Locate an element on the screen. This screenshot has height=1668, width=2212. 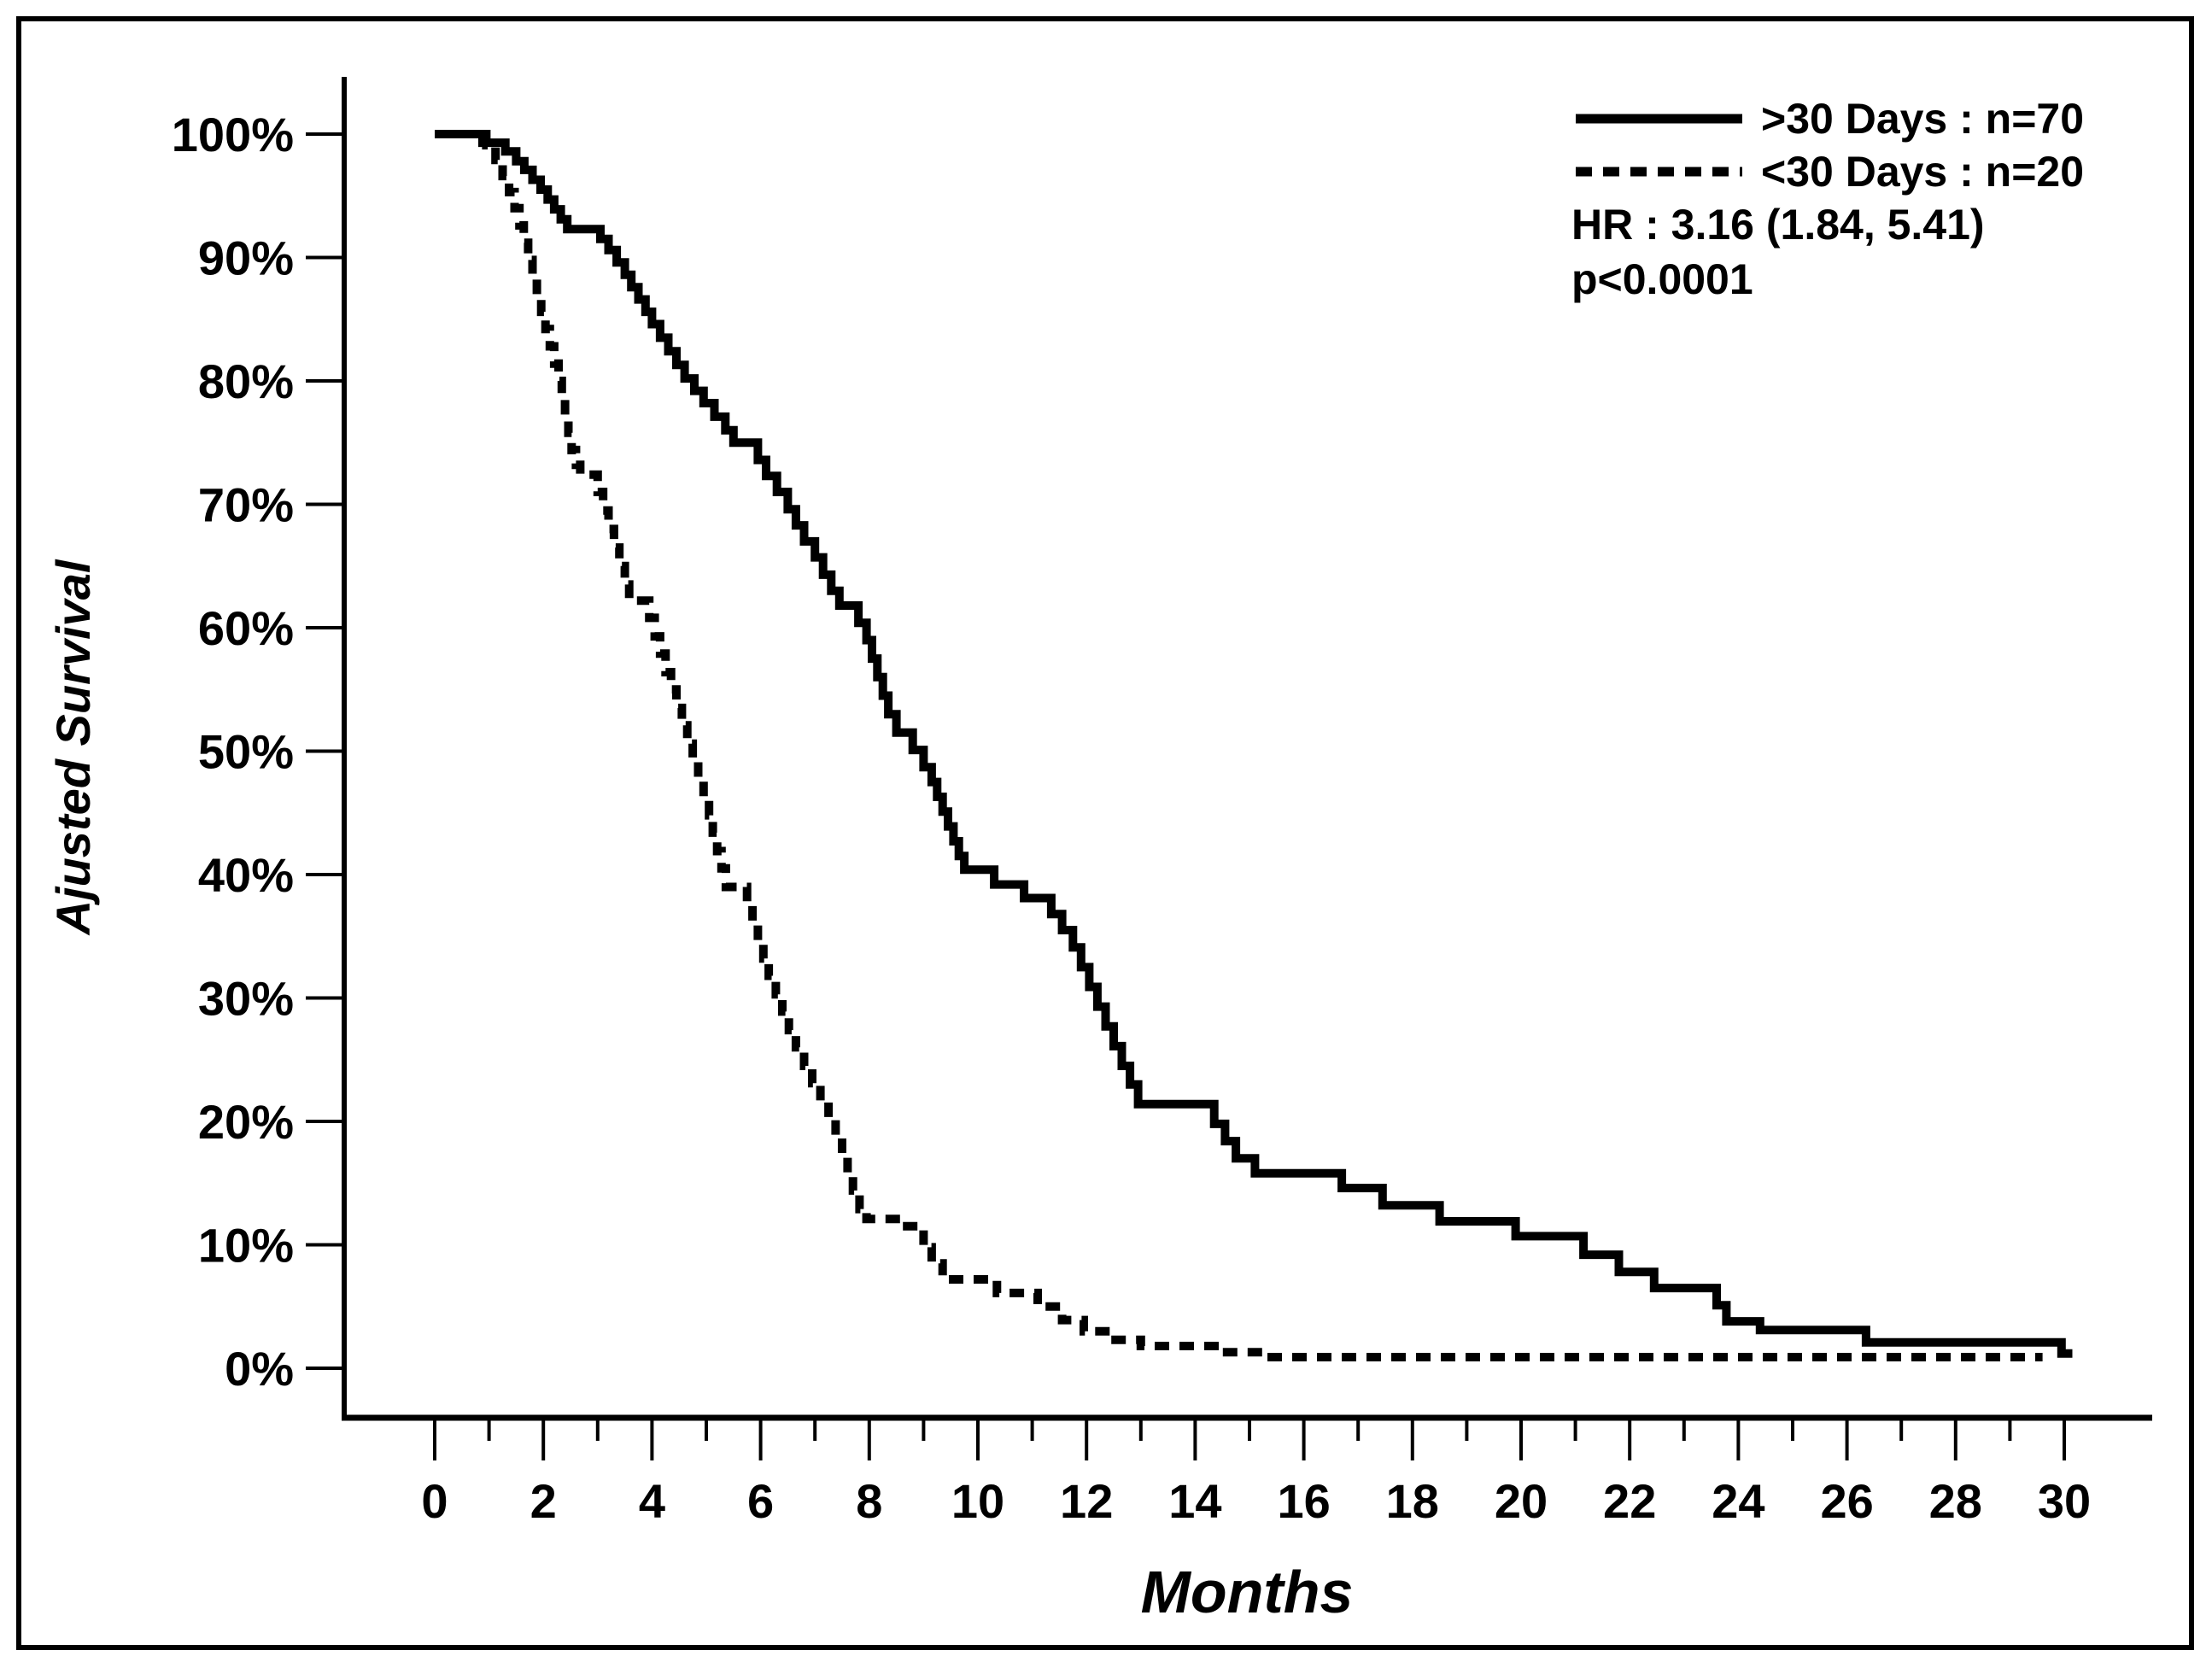
y-tick-label: 40% is located at coordinates (246, 875).